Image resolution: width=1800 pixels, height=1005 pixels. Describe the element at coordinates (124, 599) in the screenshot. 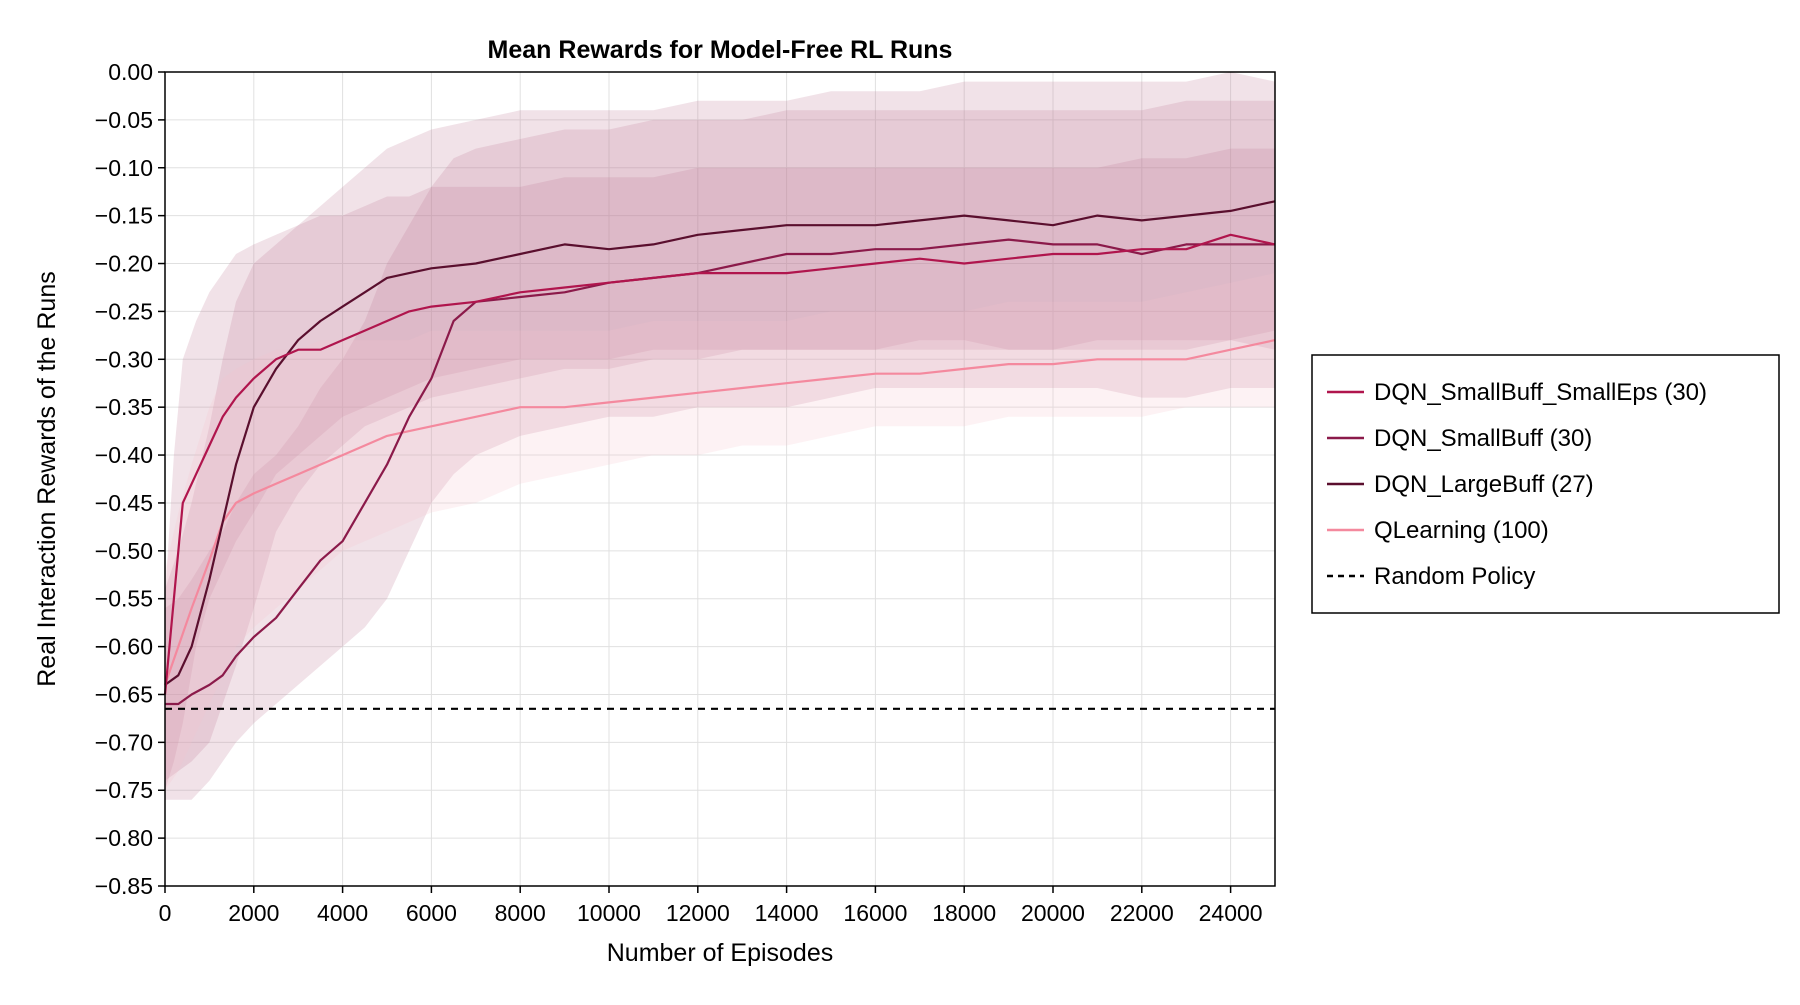

I see `y-tick-label: −0.55` at that location.